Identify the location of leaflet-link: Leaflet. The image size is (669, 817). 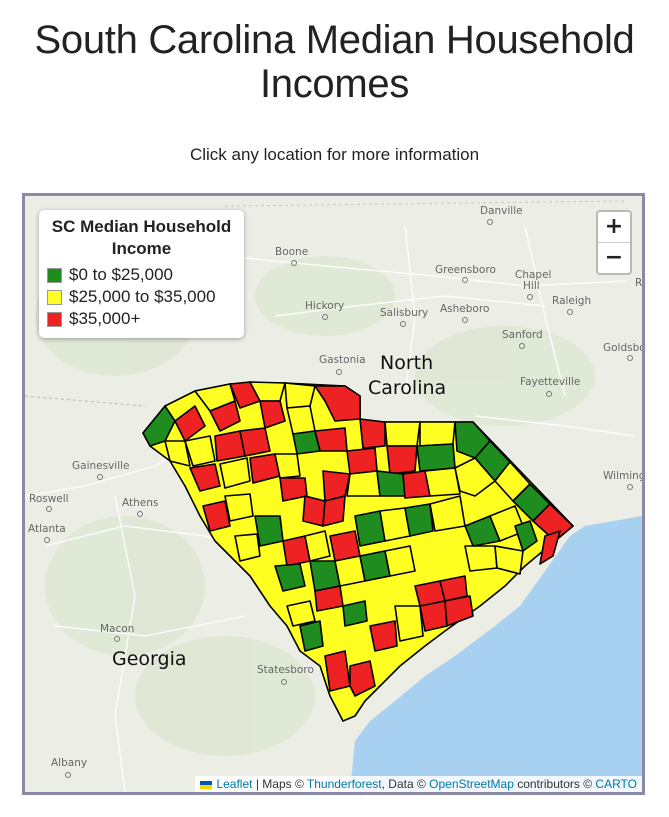
(234, 784).